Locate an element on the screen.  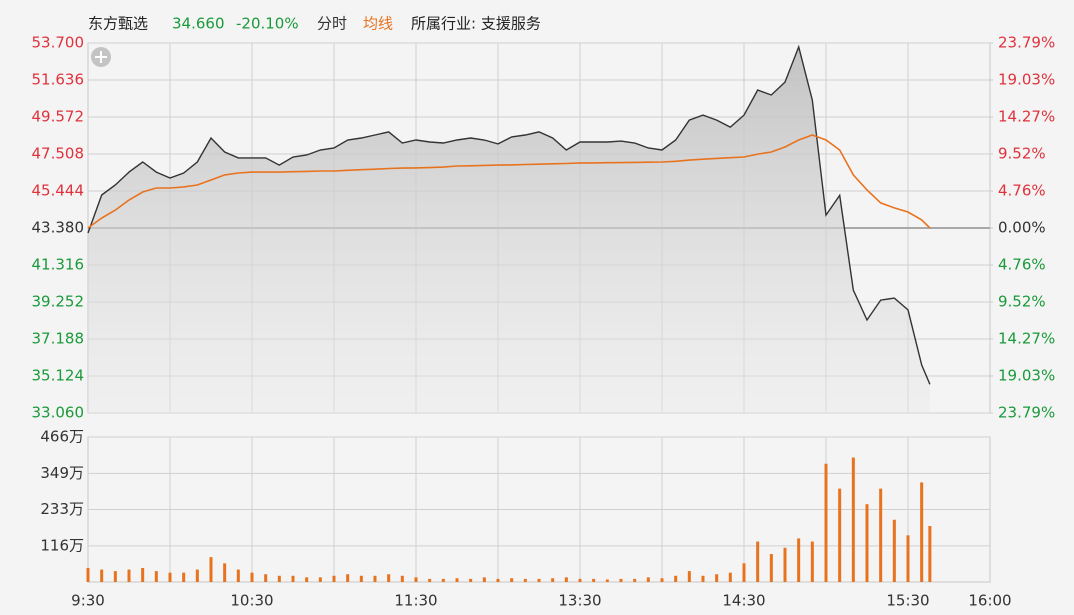
y-tick-label: 39.252 is located at coordinates (58, 302).